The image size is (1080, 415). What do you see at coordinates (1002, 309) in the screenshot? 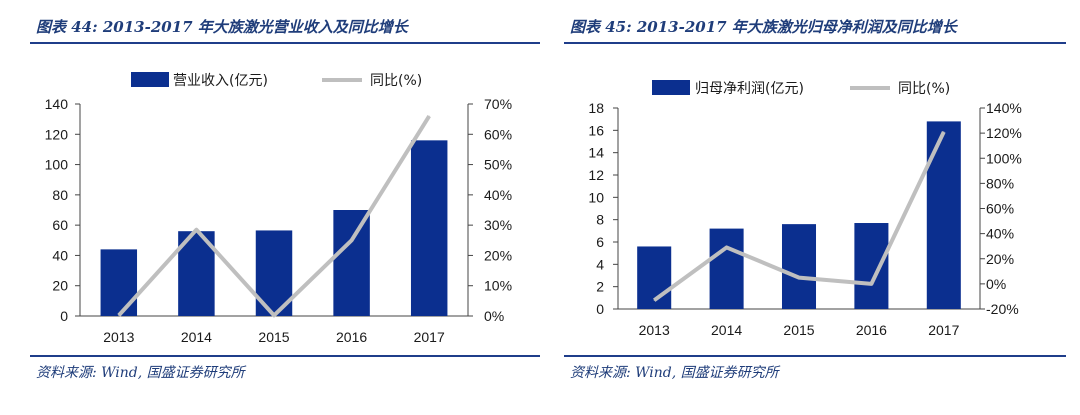
I see `right-tick-label: -20%` at bounding box center [1002, 309].